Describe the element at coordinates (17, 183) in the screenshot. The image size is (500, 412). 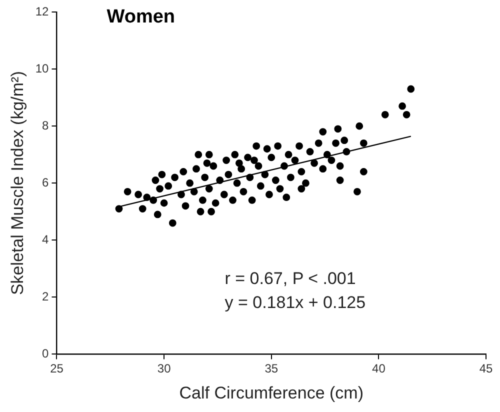
I see `y-axis-title: Skeletal Muscle Index (kg/m²)` at that location.